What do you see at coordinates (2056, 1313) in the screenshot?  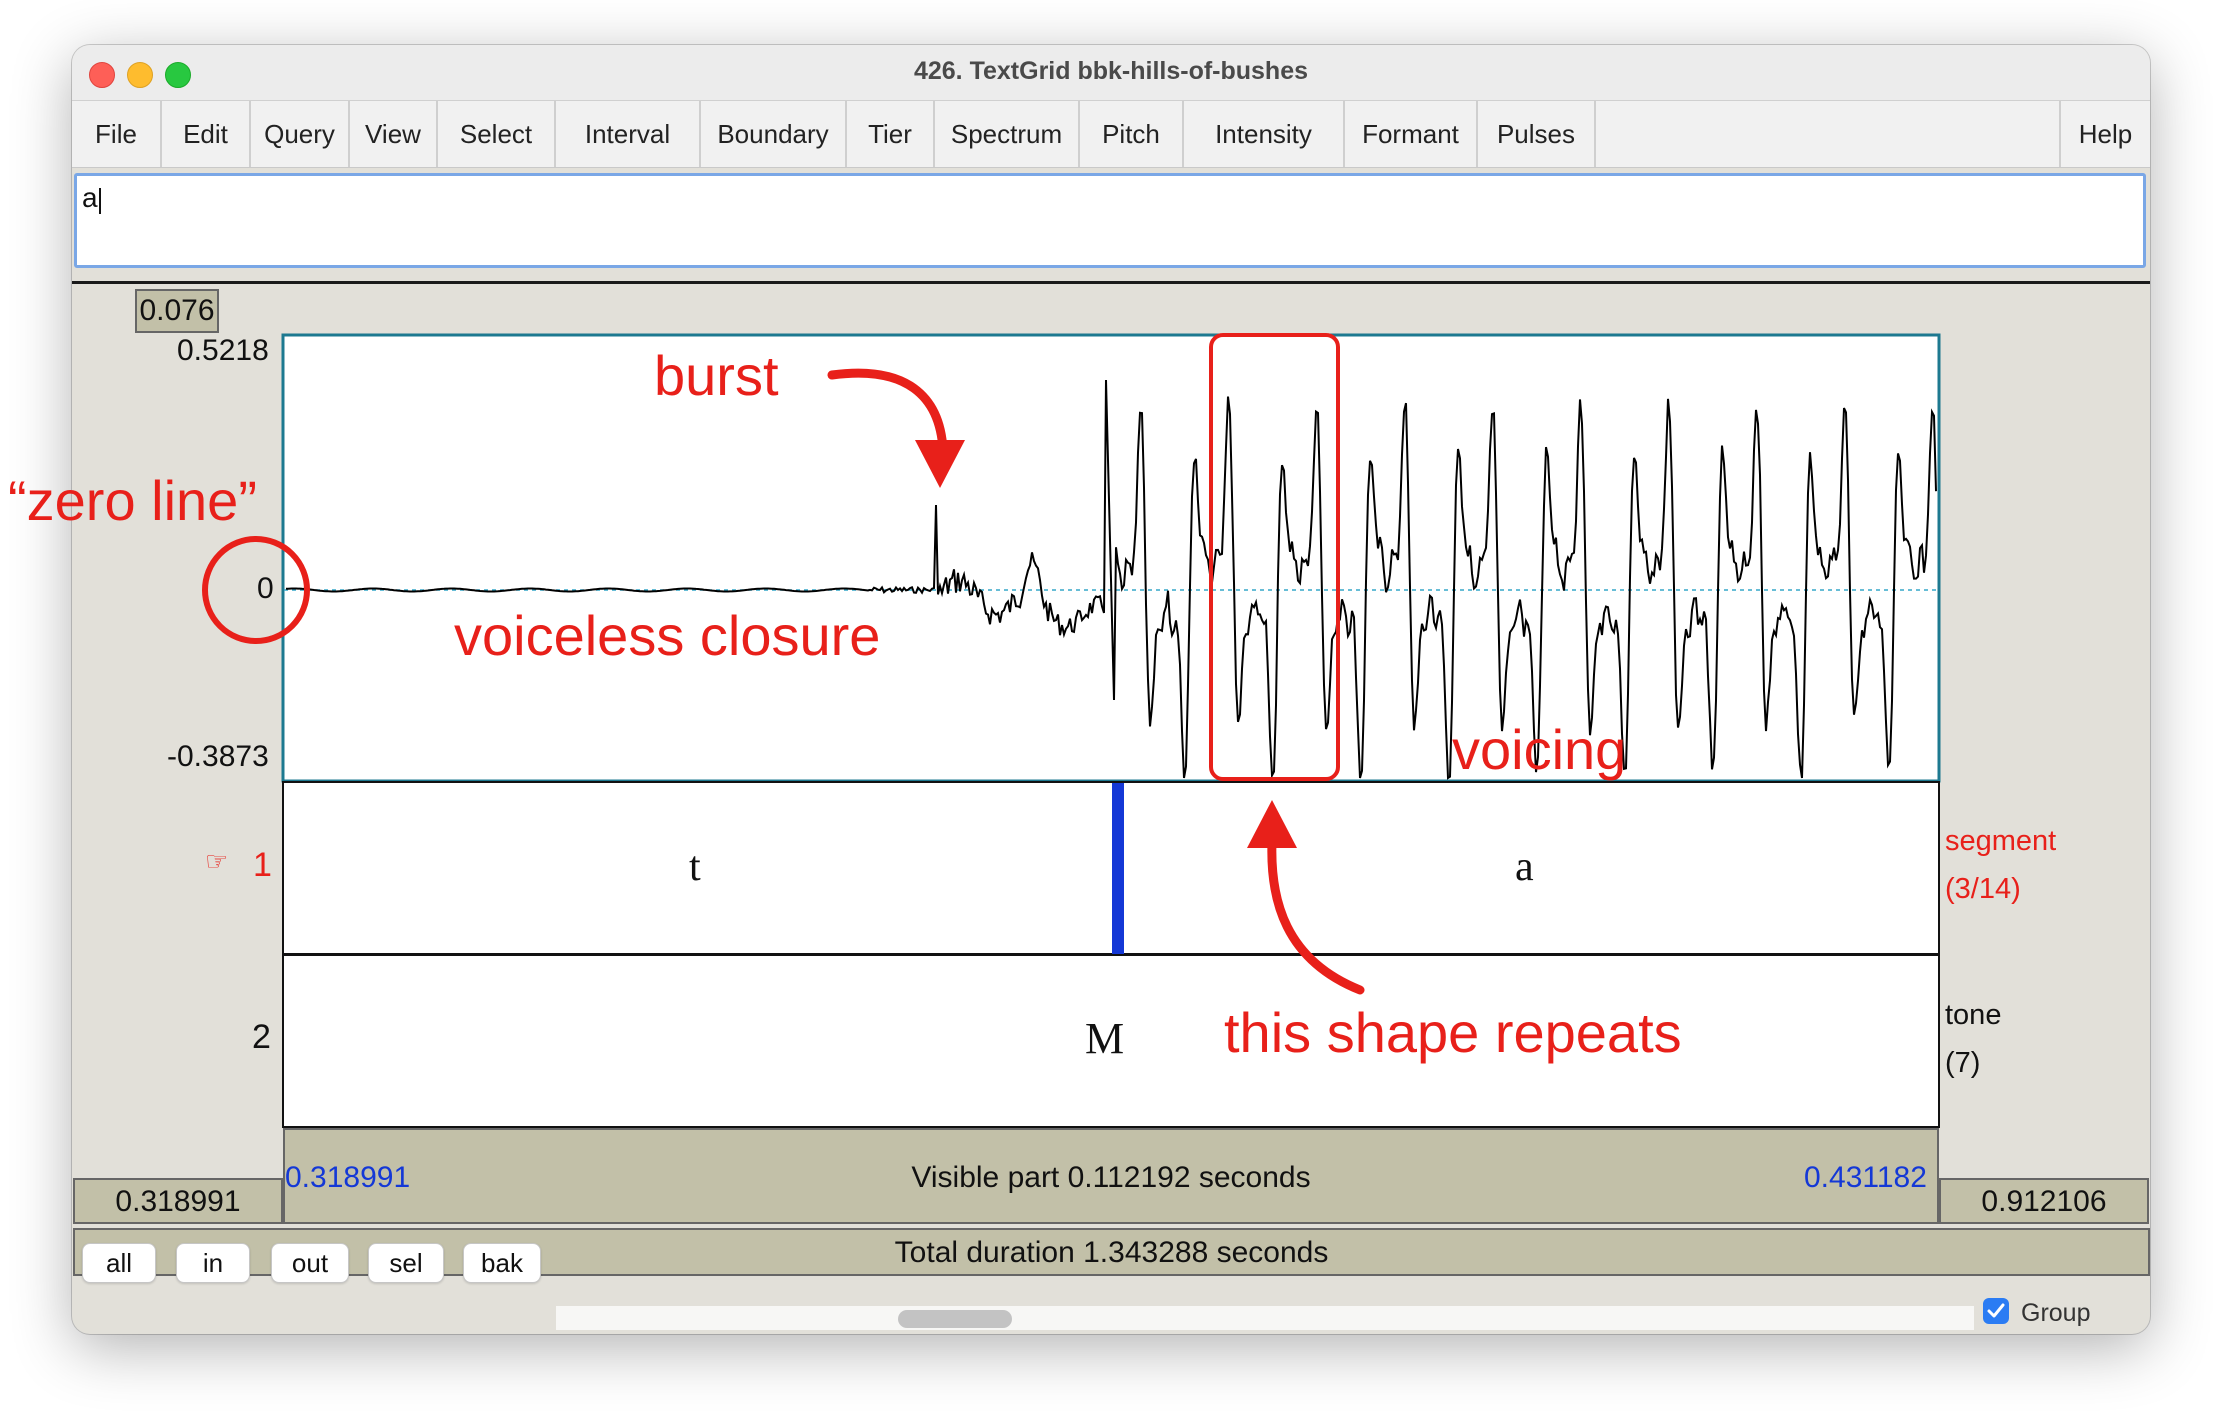 I see `group-label: Group` at bounding box center [2056, 1313].